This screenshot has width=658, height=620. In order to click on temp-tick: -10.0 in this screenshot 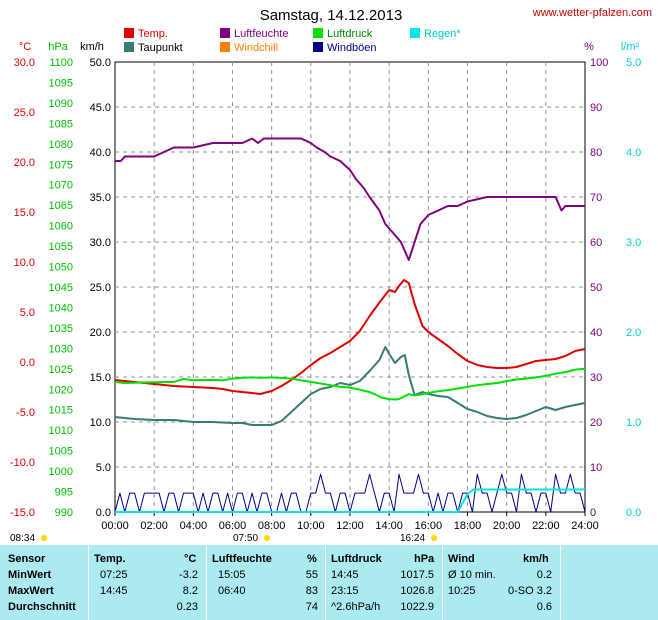, I will do `click(22, 463)`.